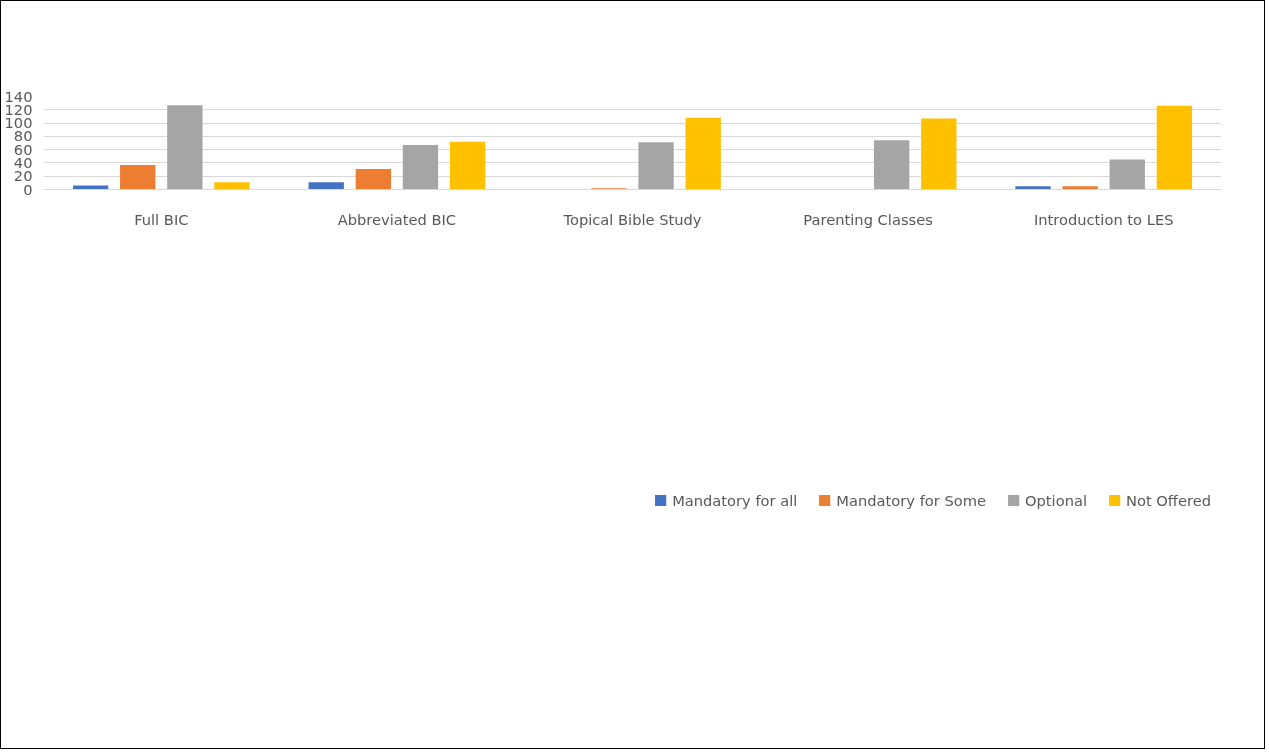  Describe the element at coordinates (911, 500) in the screenshot. I see `legend-label: Mandatory for Some` at that location.